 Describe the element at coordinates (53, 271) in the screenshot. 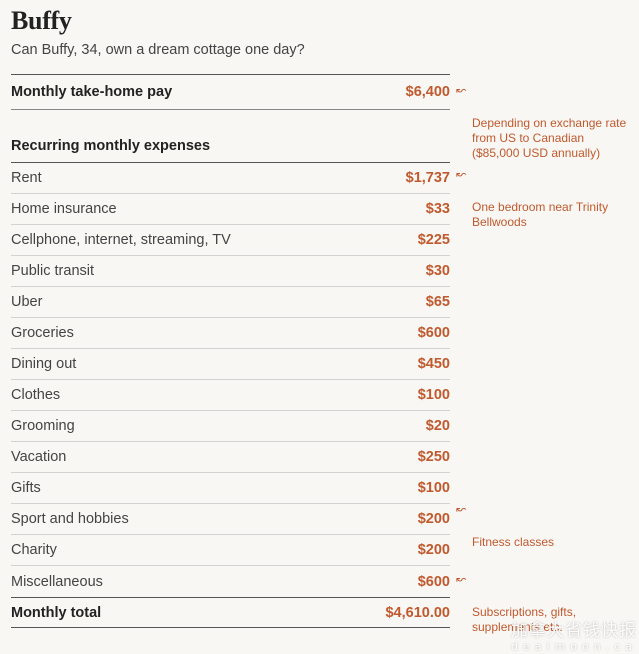

I see `expense-label: Public transit` at that location.